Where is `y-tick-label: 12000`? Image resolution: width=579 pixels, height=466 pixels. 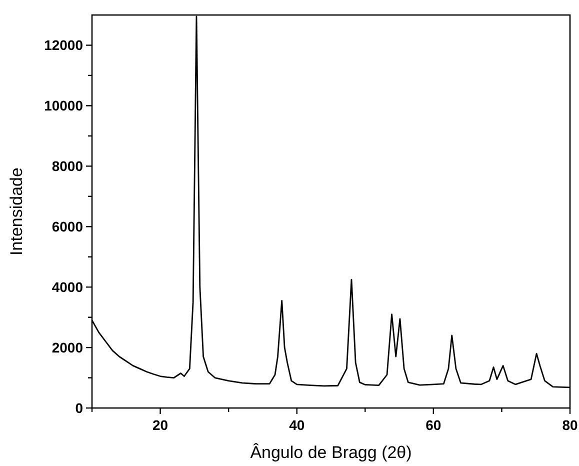
y-tick-label: 12000 is located at coordinates (64, 45).